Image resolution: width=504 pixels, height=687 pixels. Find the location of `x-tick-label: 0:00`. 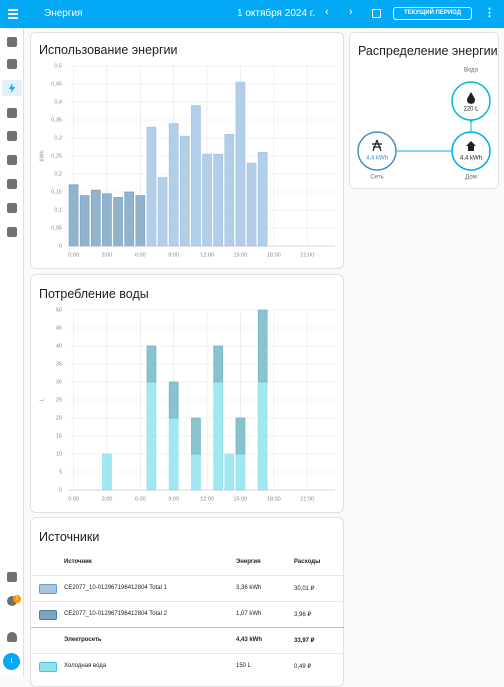

x-tick-label: 0:00 is located at coordinates (73, 499).